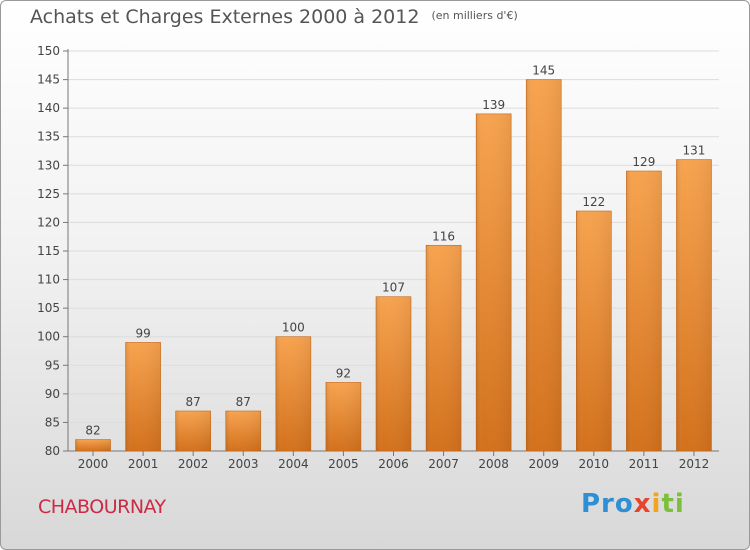  I want to click on x-tick-label-2004: 2004, so click(293, 464).